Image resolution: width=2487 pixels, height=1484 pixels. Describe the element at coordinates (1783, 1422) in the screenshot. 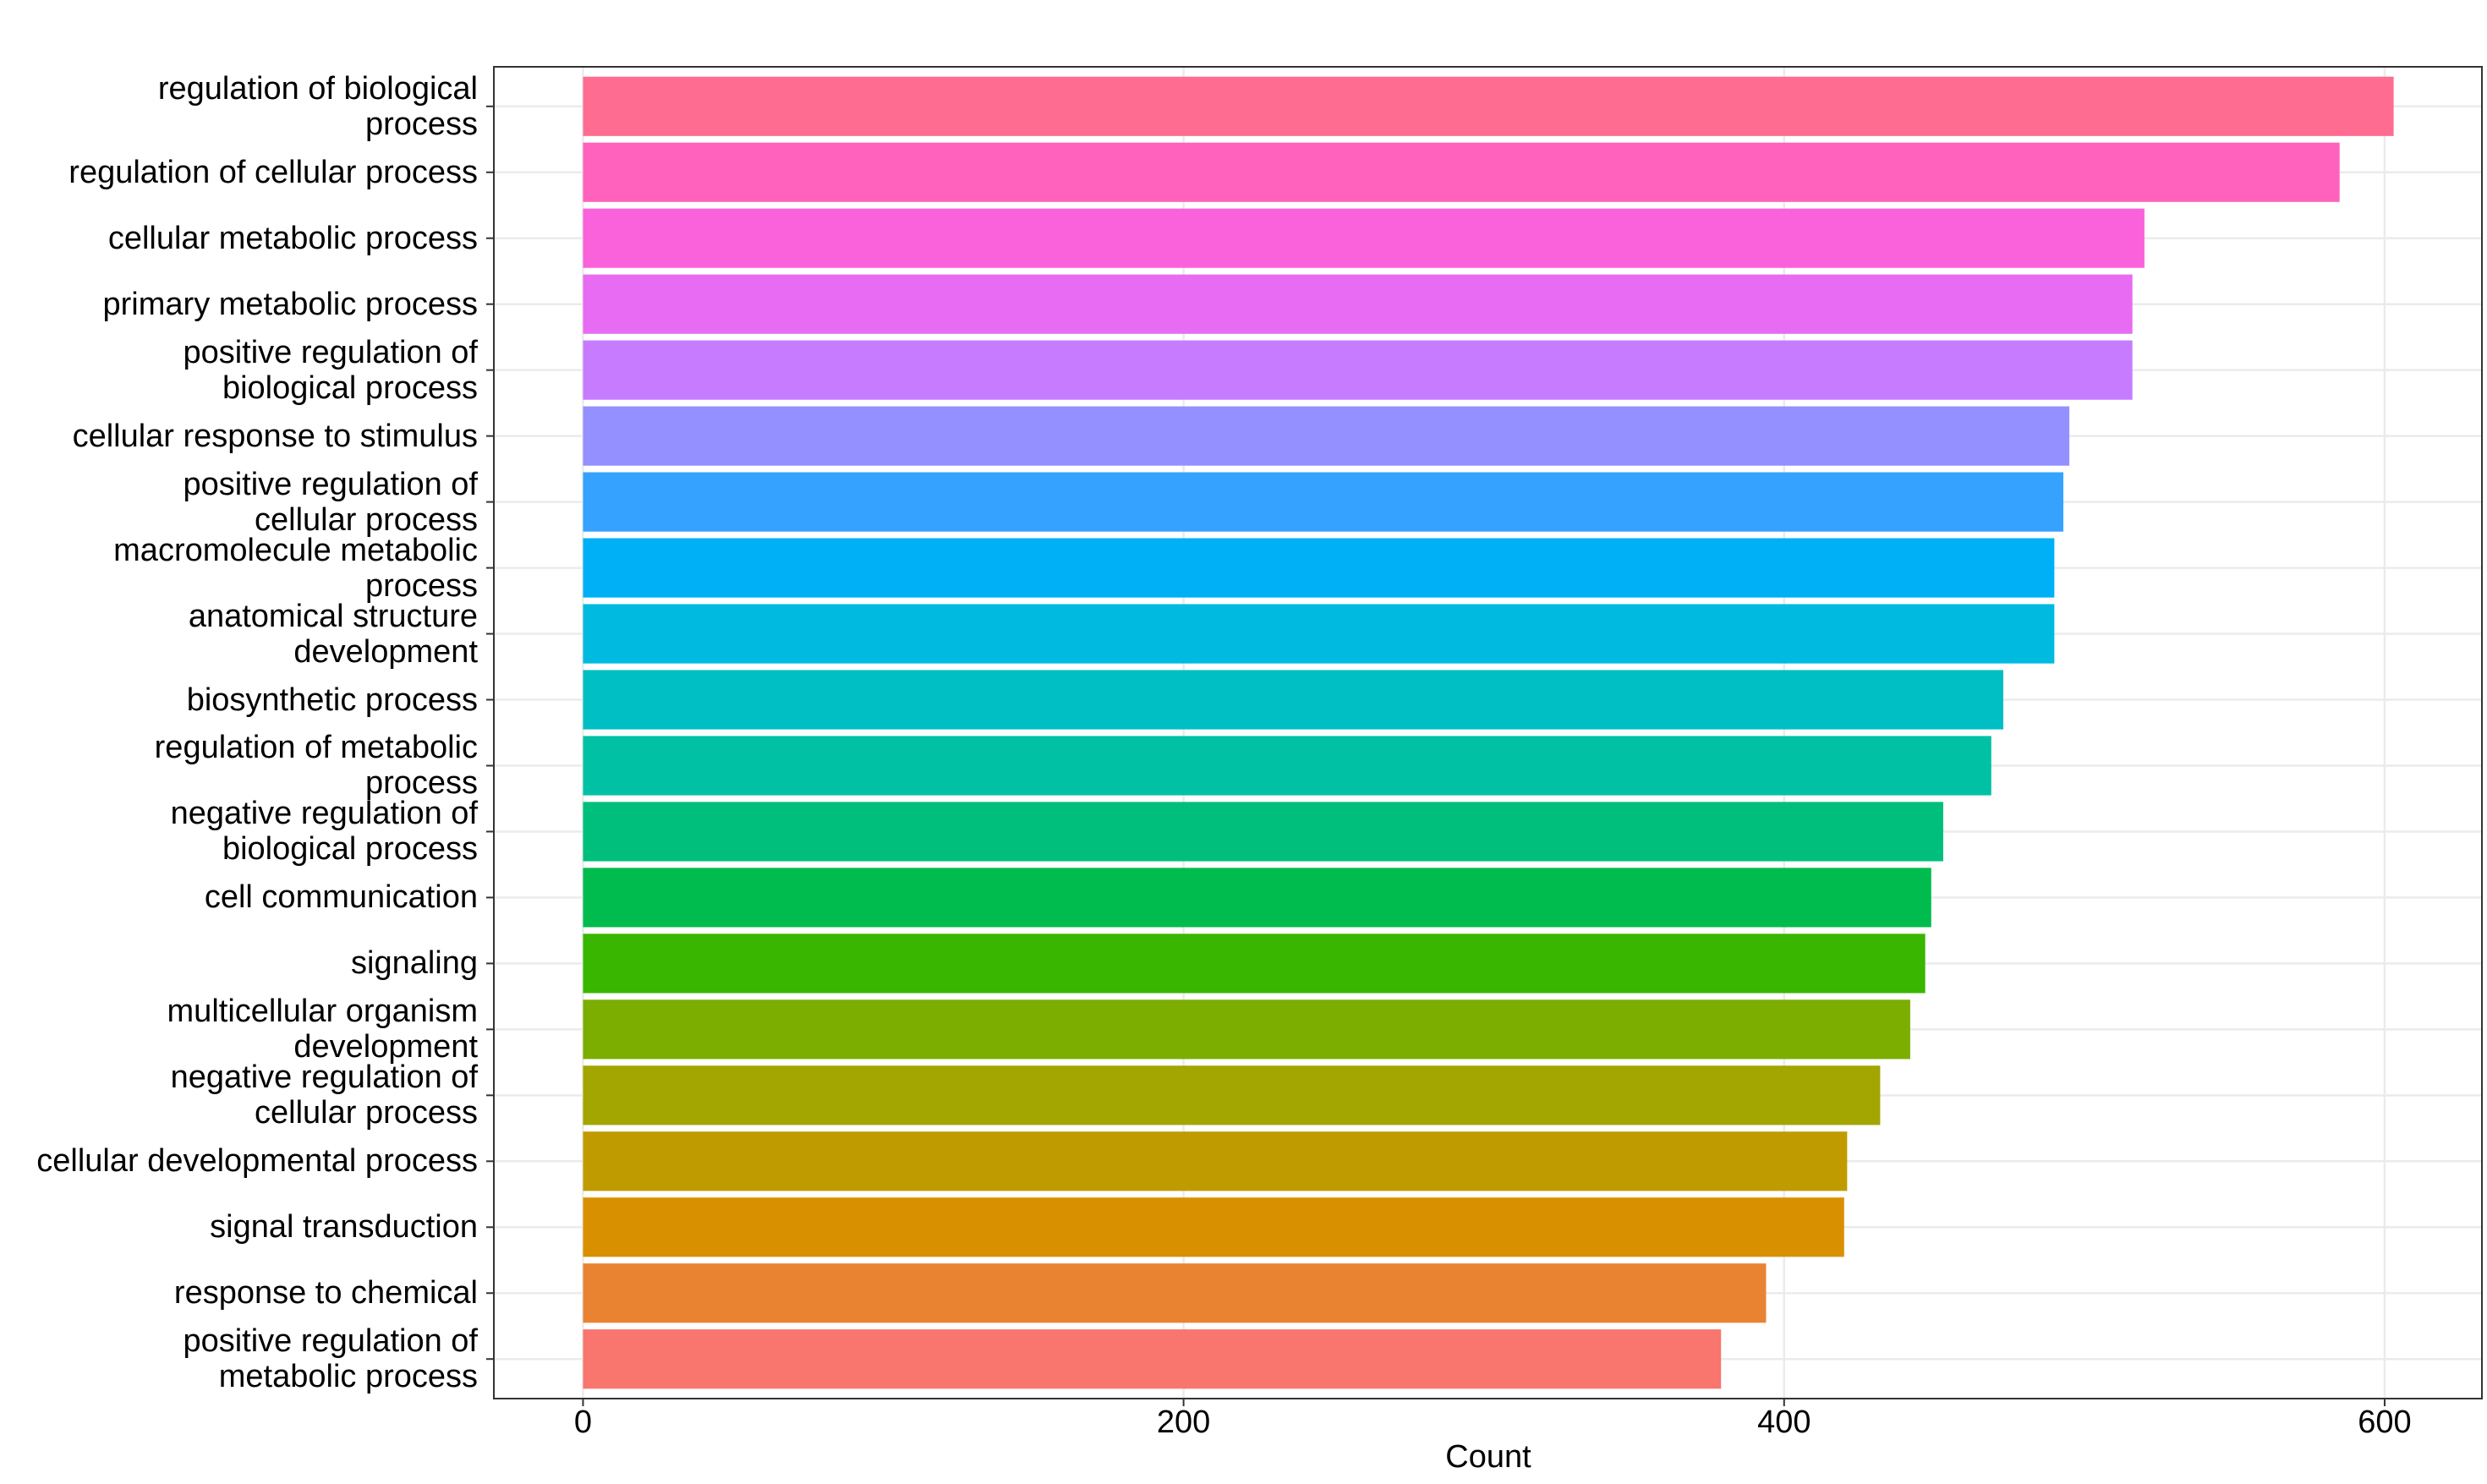

I see `x-tick-label: 400` at that location.